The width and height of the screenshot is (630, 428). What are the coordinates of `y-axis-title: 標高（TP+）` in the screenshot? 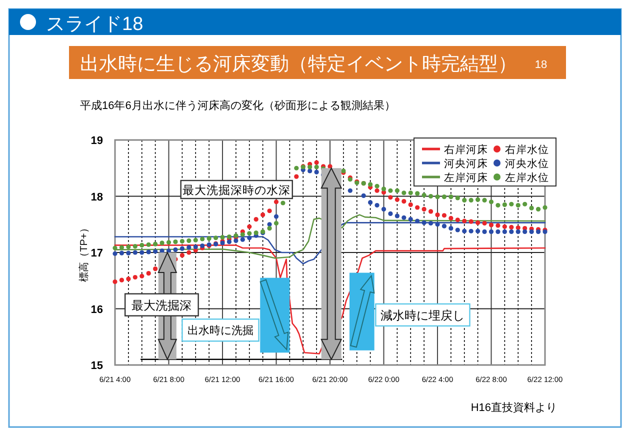 It's located at (84, 252).